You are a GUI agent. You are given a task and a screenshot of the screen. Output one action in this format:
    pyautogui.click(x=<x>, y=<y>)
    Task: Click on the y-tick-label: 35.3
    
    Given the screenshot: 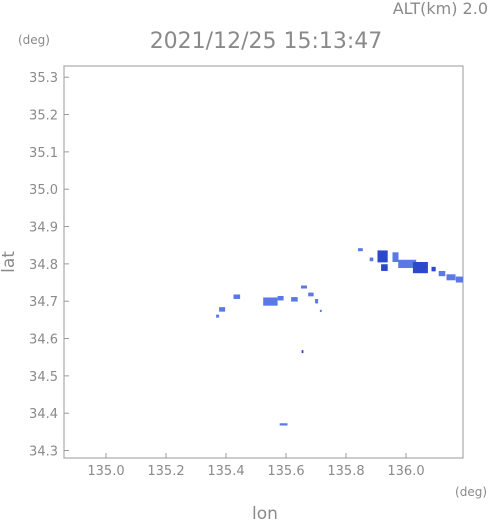 What is the action you would take?
    pyautogui.click(x=43, y=78)
    